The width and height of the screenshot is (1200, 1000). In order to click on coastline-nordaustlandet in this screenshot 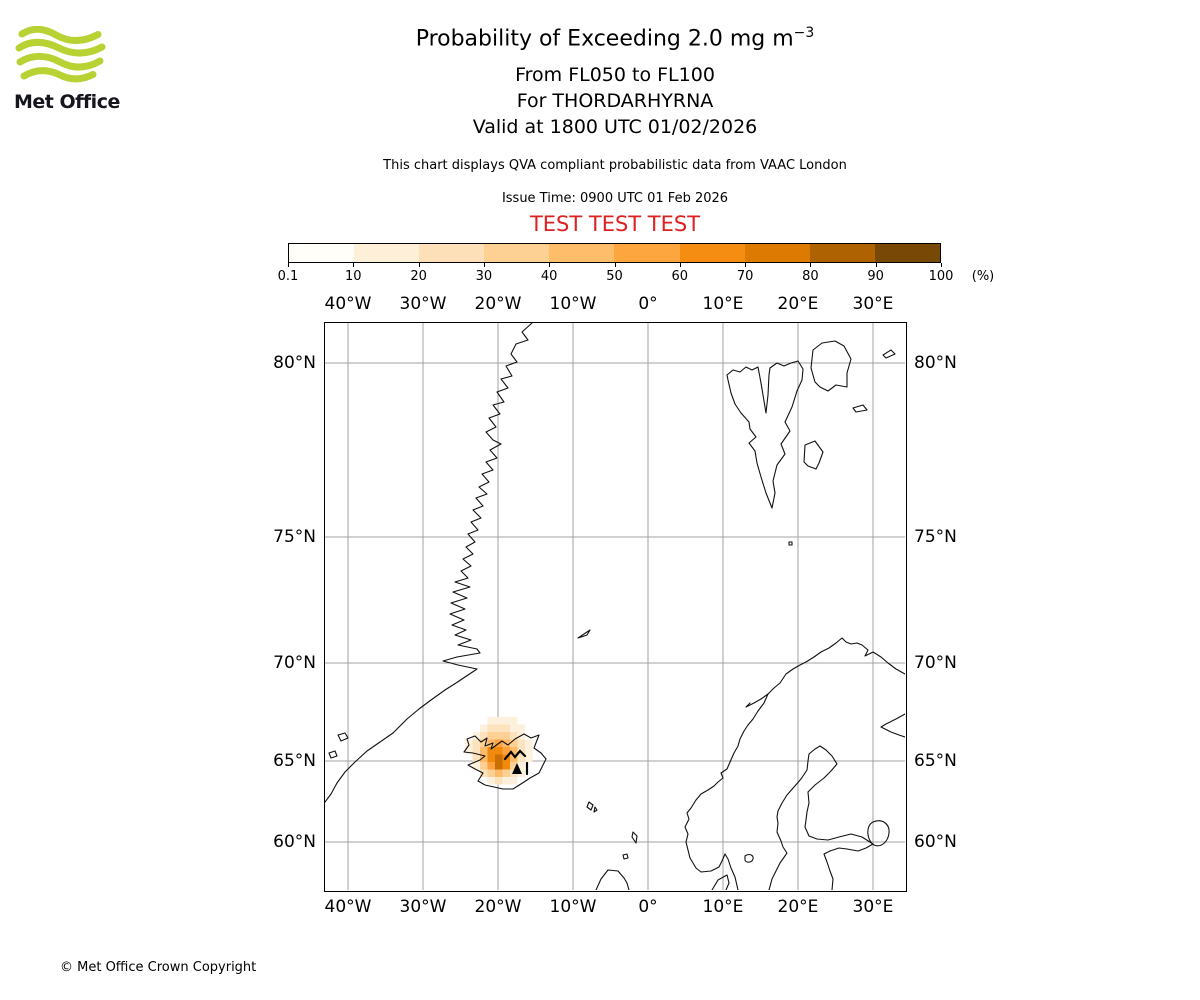, I will do `click(831, 366)`.